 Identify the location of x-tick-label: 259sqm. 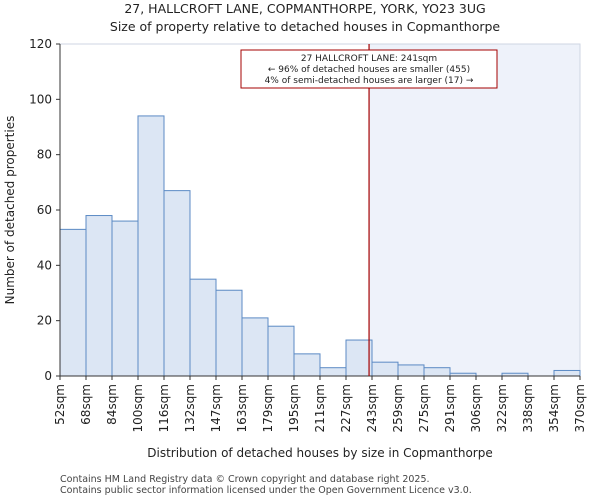
(398, 408).